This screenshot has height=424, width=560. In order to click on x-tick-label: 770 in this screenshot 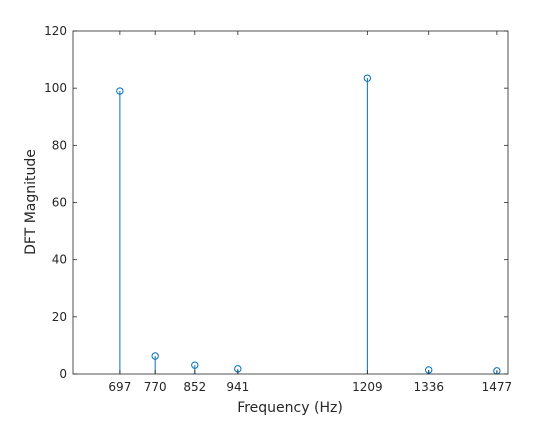, I will do `click(155, 387)`.